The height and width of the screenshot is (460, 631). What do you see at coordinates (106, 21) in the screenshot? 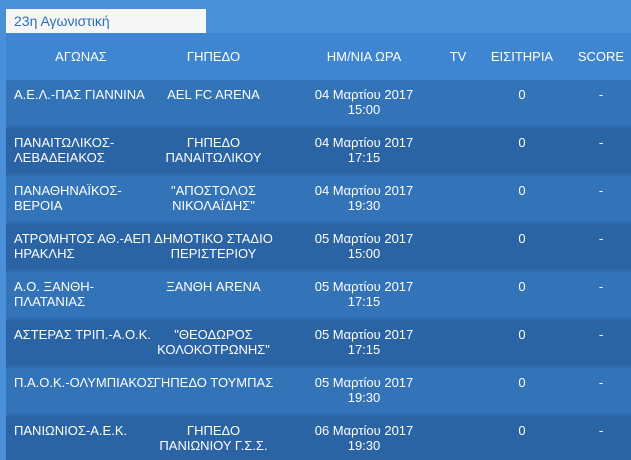
I see `round-tab: 23η Αγωνιστική` at bounding box center [106, 21].